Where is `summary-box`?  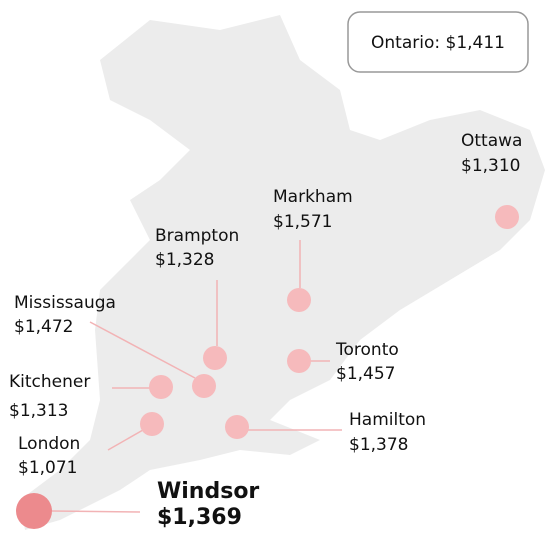
summary-box is located at coordinates (438, 42).